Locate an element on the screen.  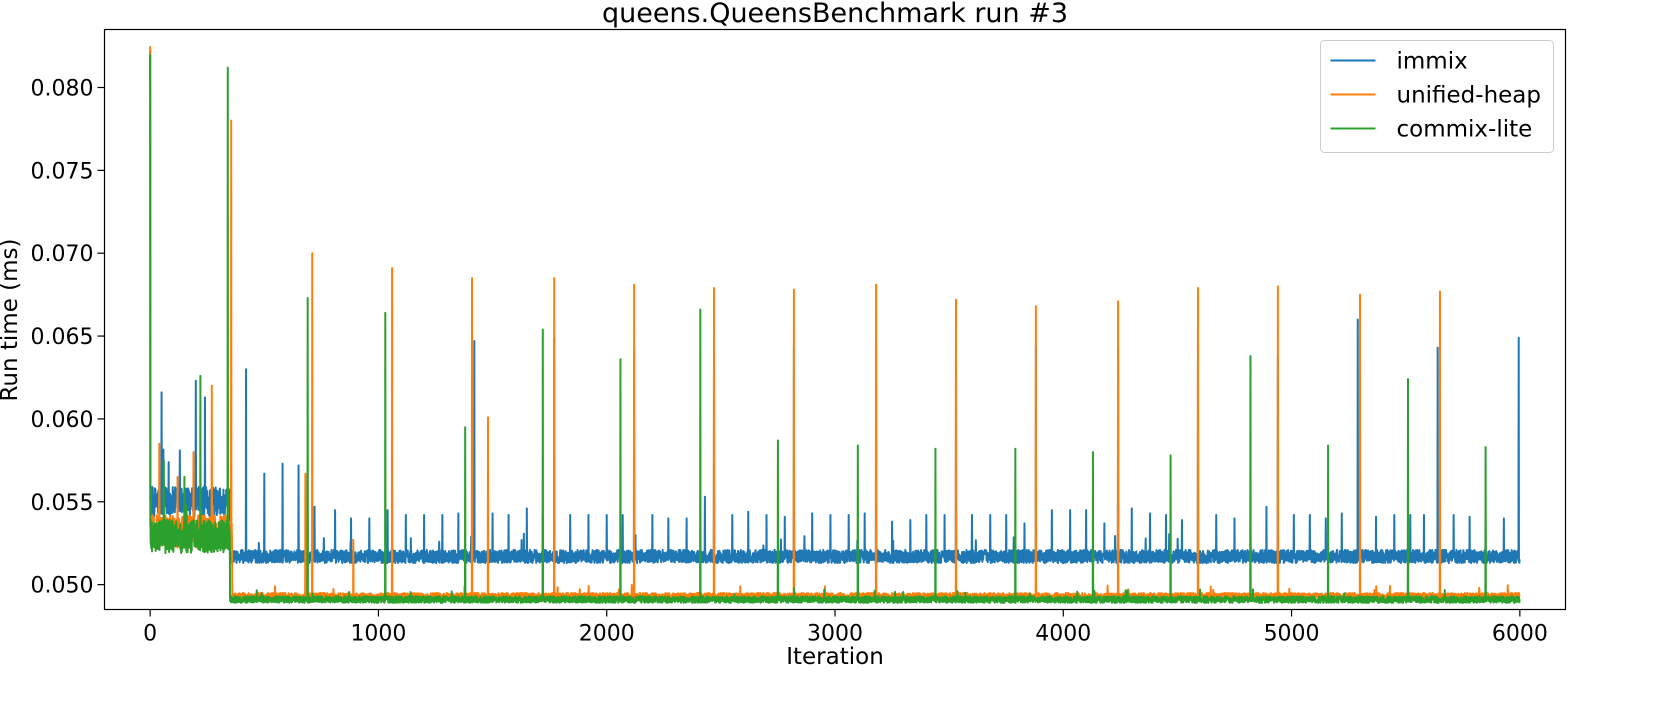
x-tick-label: 1000 is located at coordinates (378, 634).